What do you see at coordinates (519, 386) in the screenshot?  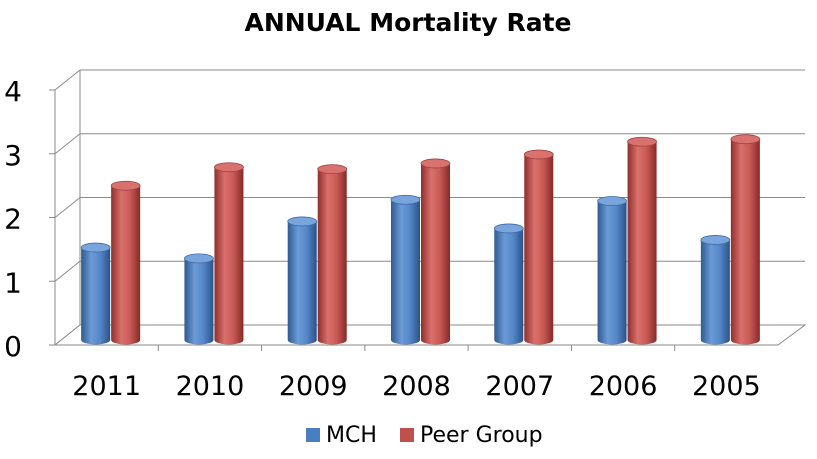 I see `x-tick-label: 2007` at bounding box center [519, 386].